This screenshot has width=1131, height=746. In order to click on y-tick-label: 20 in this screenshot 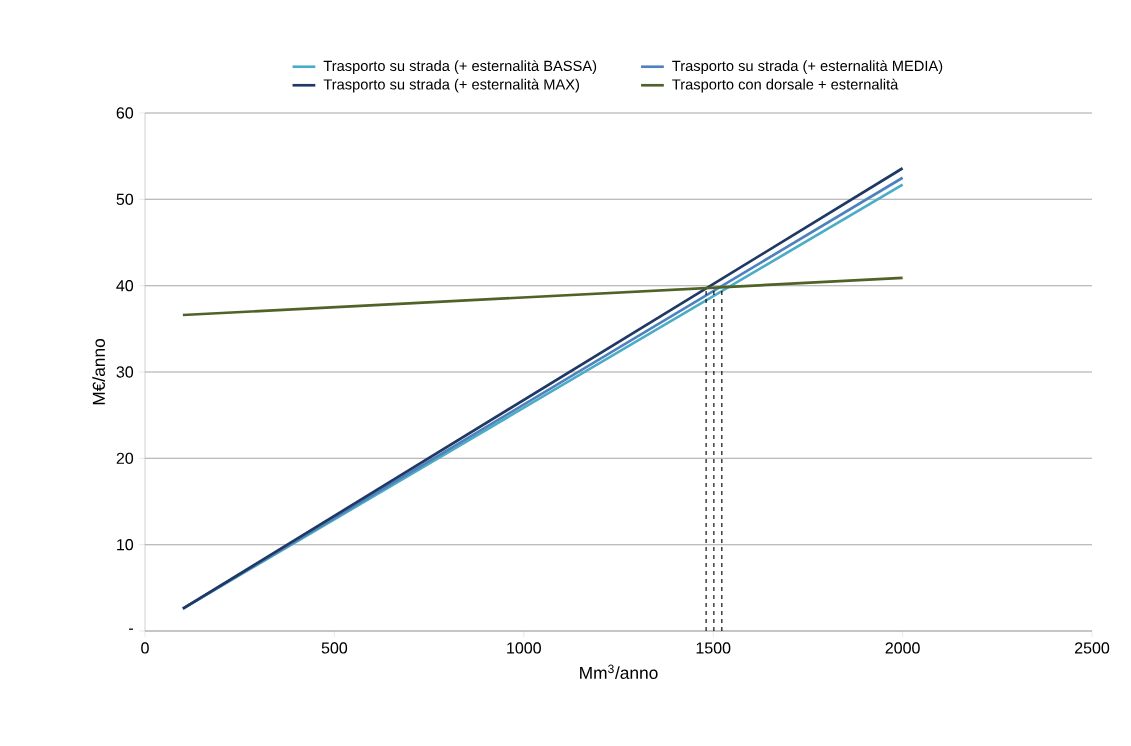, I will do `click(125, 458)`.